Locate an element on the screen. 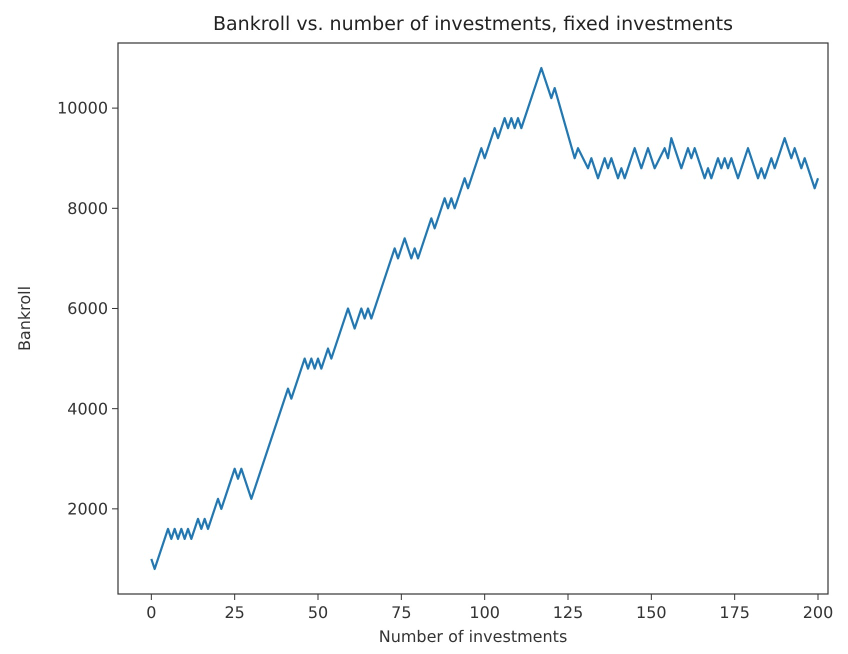  y-tick-label: 2000 is located at coordinates (87, 508).